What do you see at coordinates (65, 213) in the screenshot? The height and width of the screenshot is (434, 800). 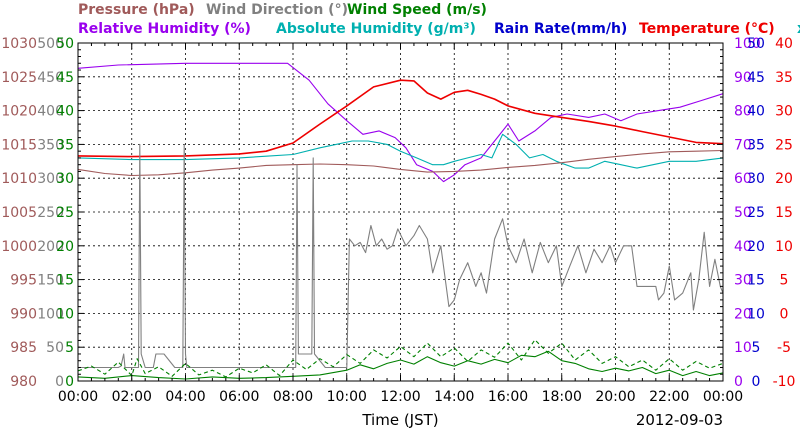 I see `y-tick-label-wind-speed: 25` at bounding box center [65, 213].